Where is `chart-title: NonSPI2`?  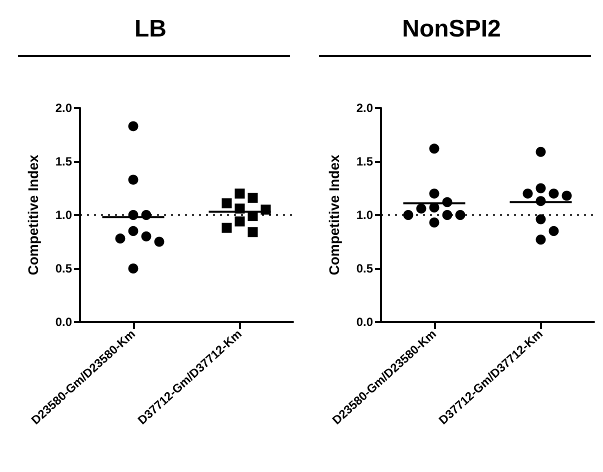
chart-title: NonSPI2 is located at coordinates (451, 29).